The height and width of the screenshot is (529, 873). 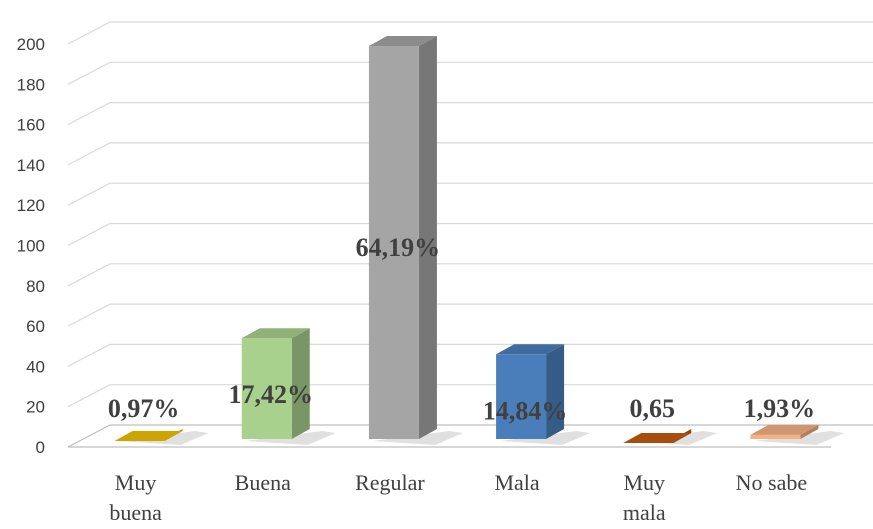 I want to click on y-tick-label: 100, so click(x=31, y=246).